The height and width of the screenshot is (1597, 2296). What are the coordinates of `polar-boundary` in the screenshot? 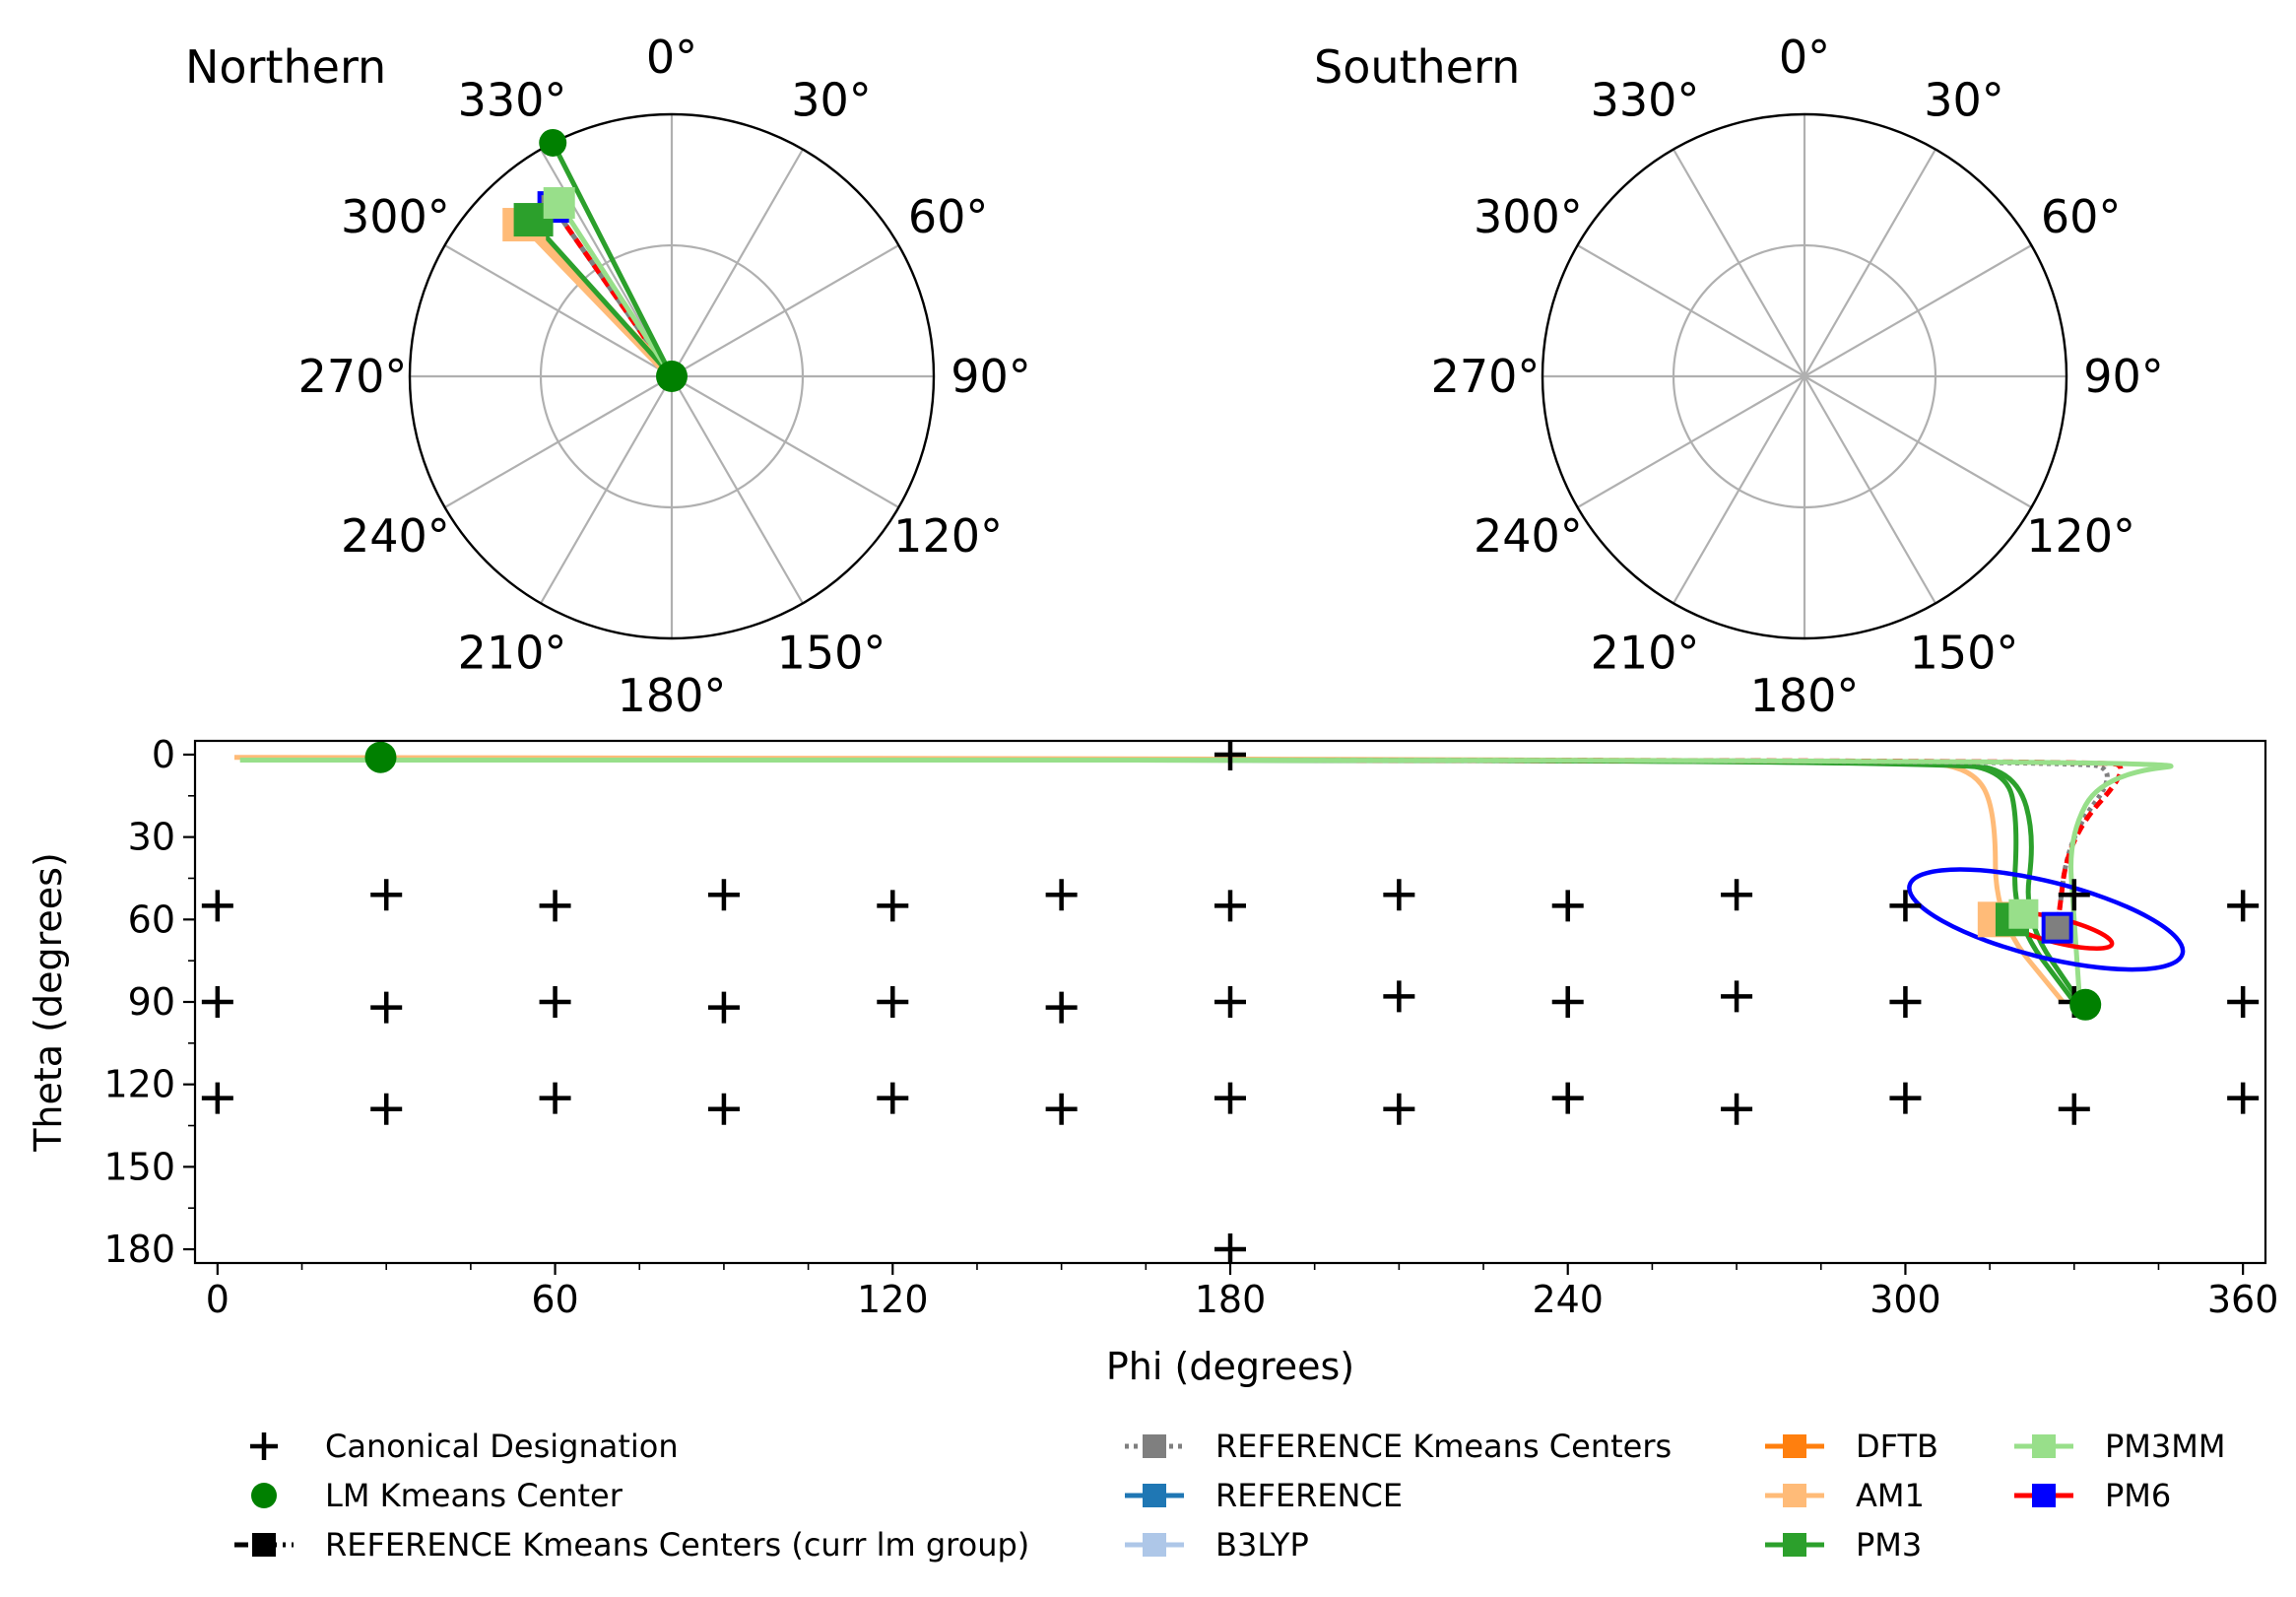 It's located at (1804, 376).